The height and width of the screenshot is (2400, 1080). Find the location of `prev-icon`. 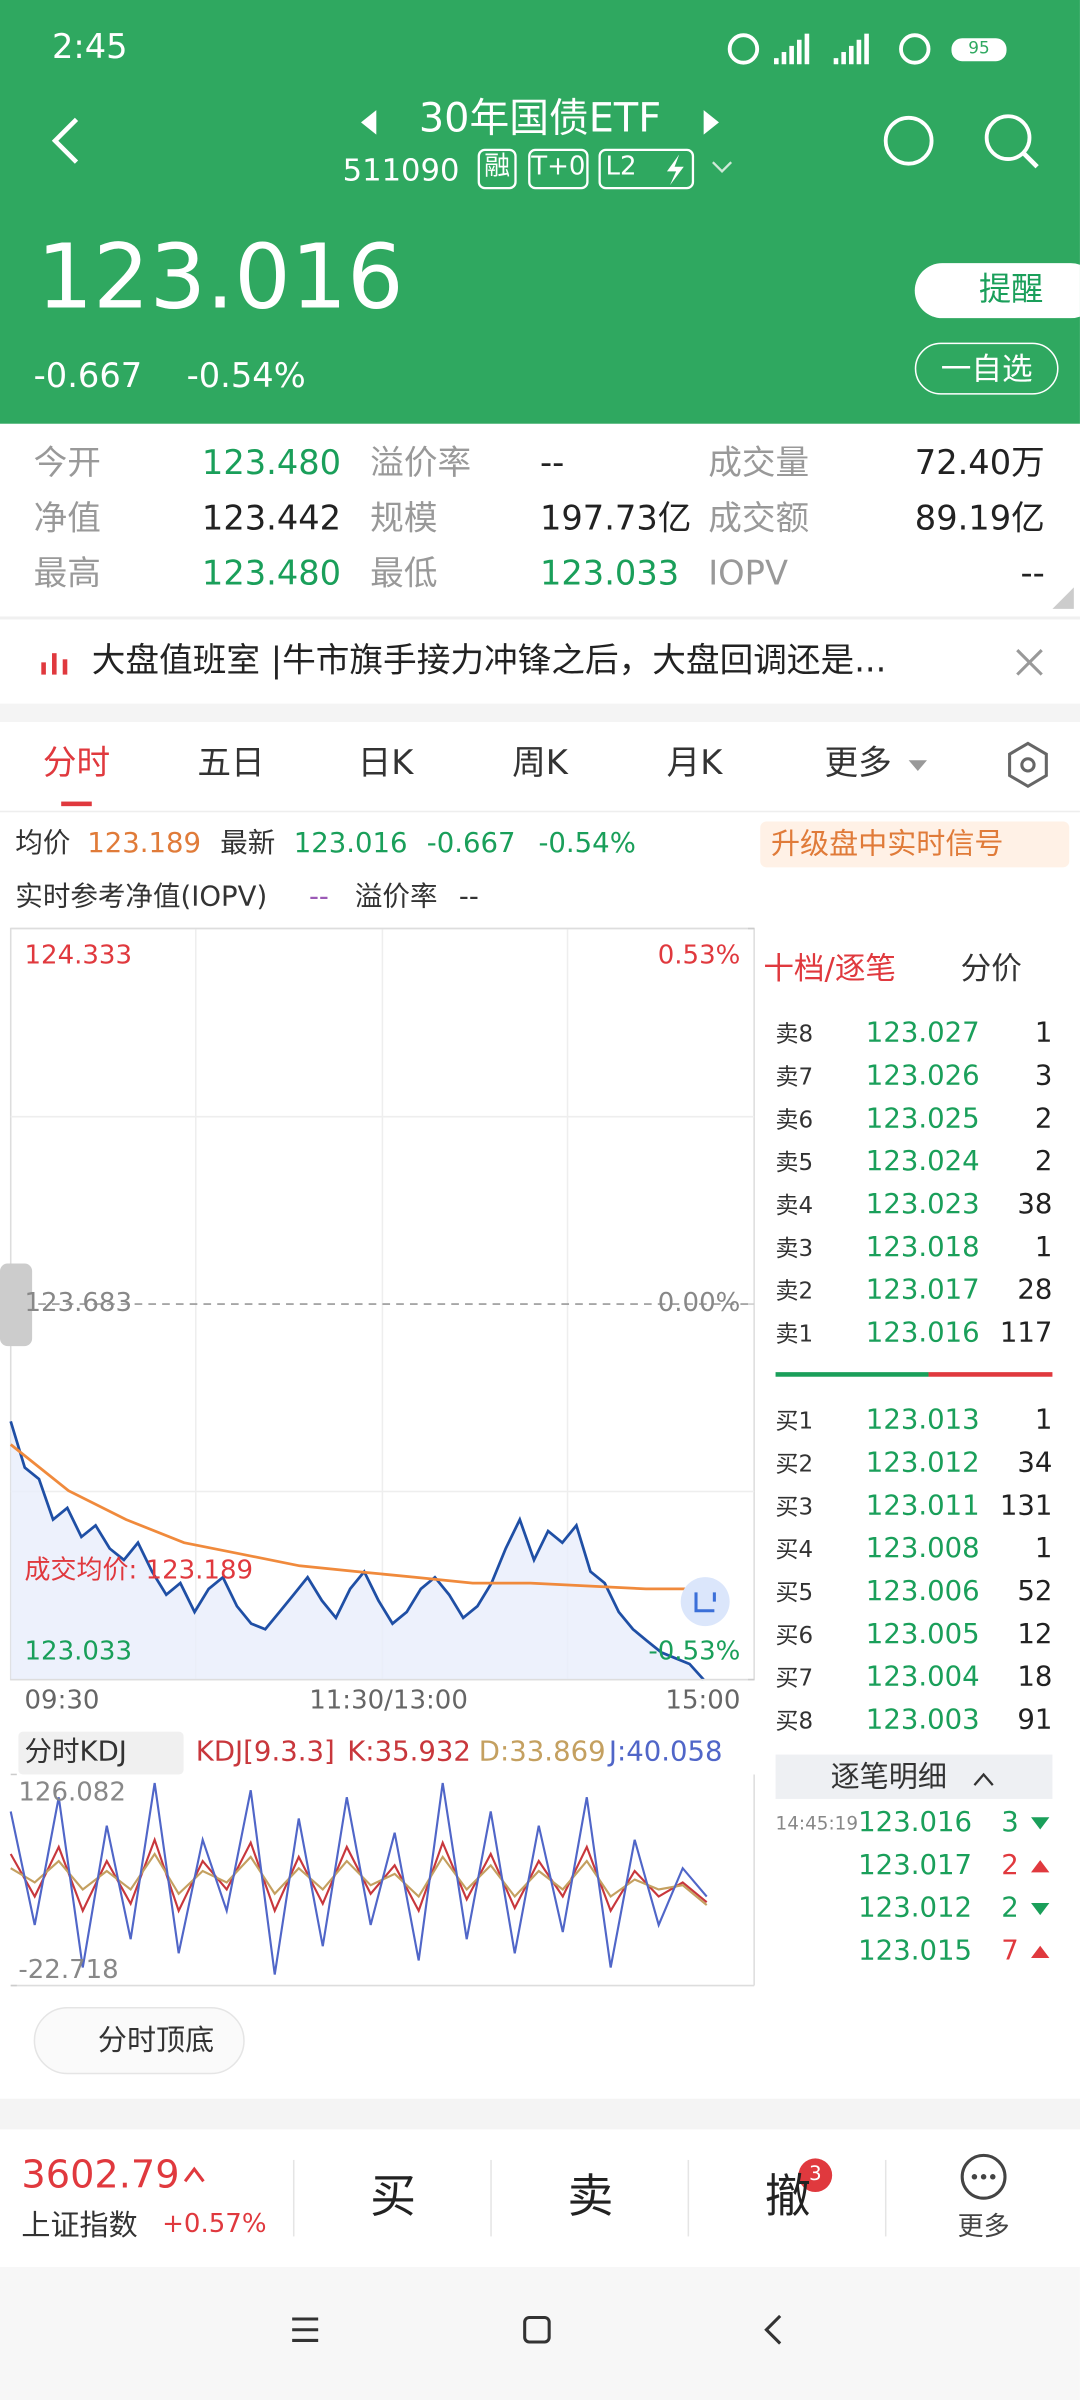

prev-icon is located at coordinates (369, 122).